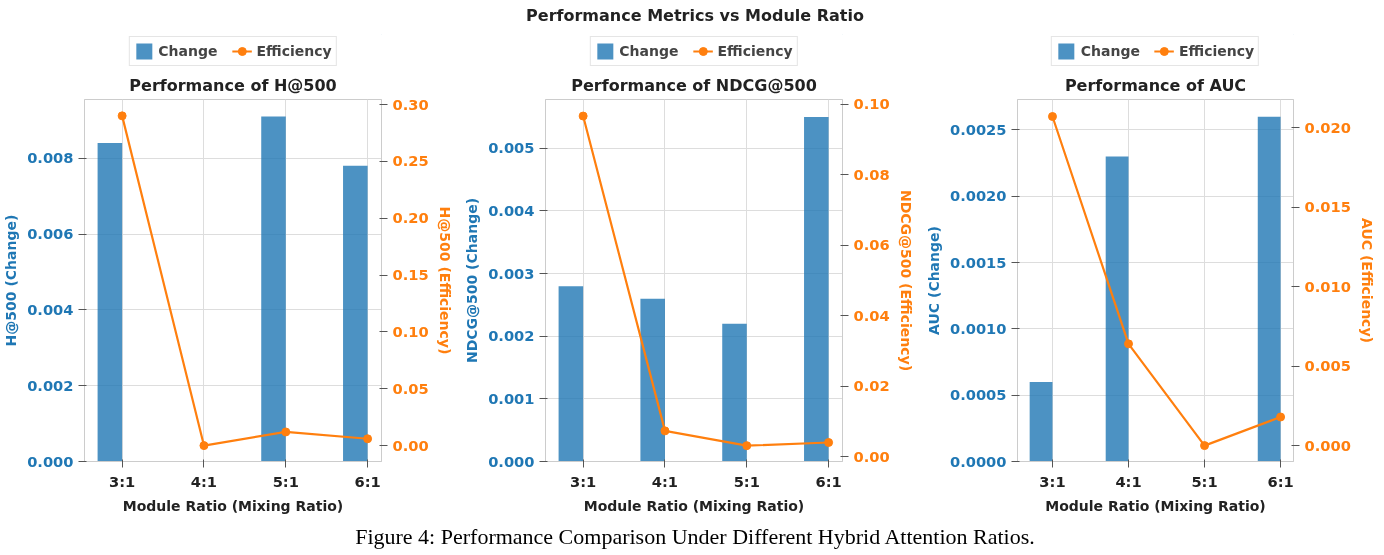  I want to click on y2-tick-label: 0.15, so click(410, 275).